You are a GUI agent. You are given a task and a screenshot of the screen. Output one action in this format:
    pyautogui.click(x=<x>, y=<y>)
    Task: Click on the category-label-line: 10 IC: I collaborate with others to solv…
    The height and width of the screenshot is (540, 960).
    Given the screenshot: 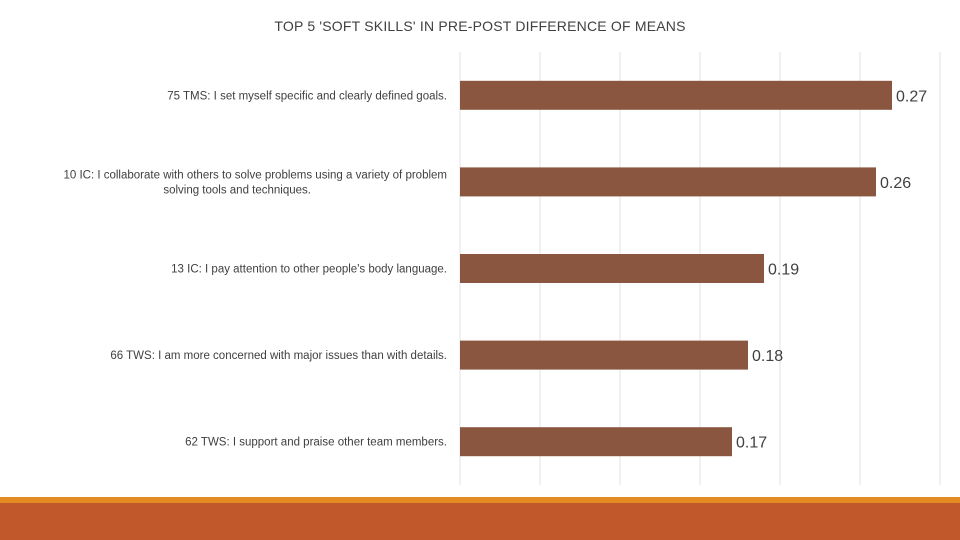 What is the action you would take?
    pyautogui.click(x=255, y=175)
    